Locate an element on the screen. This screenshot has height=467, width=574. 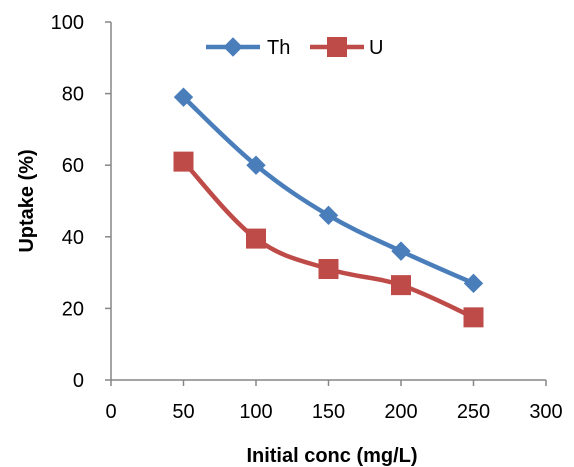
x-tick-label: 100 is located at coordinates (255, 412).